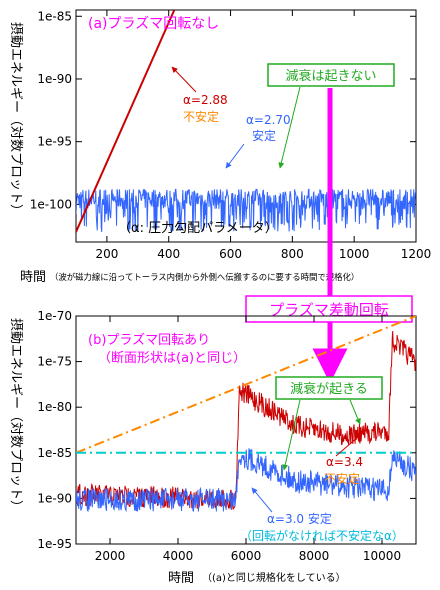  Describe the element at coordinates (230, 254) in the screenshot. I see `x-tick-label: 600` at that location.